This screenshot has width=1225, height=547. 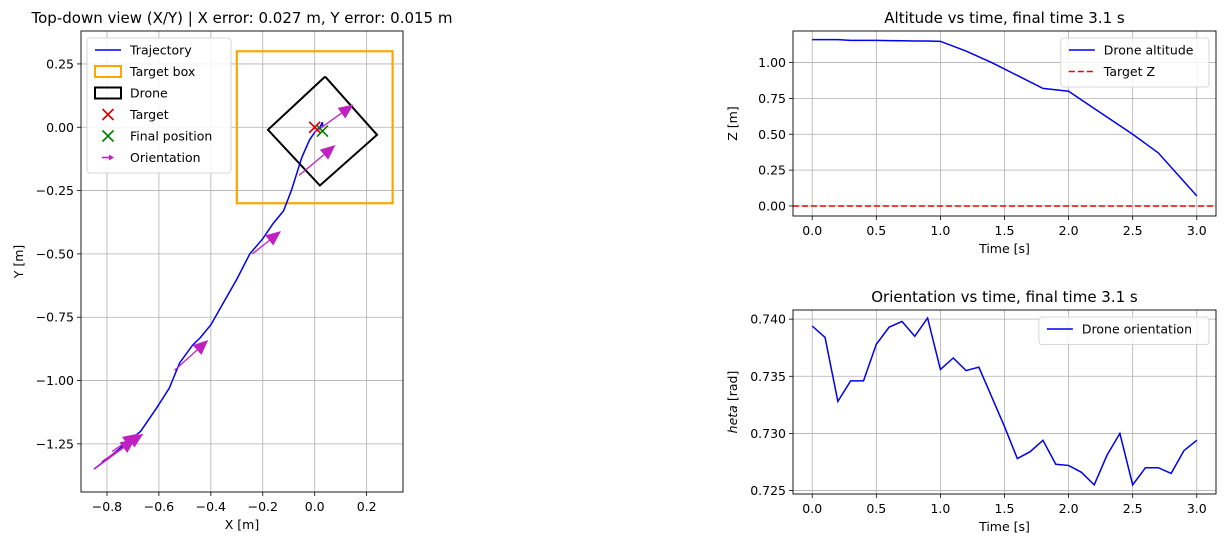 I want to click on legend-item: Drone orientation, so click(x=1119, y=329).